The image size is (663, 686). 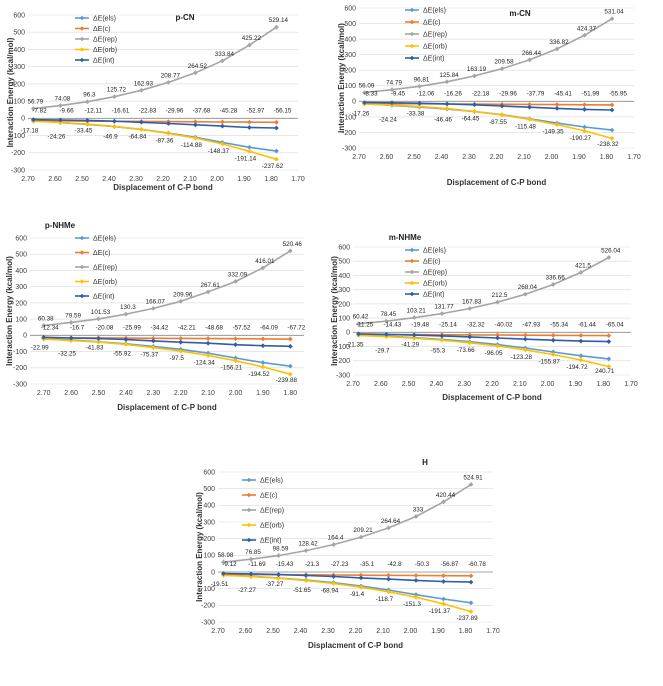 I want to click on data-label-rep: 266.44, so click(x=532, y=53).